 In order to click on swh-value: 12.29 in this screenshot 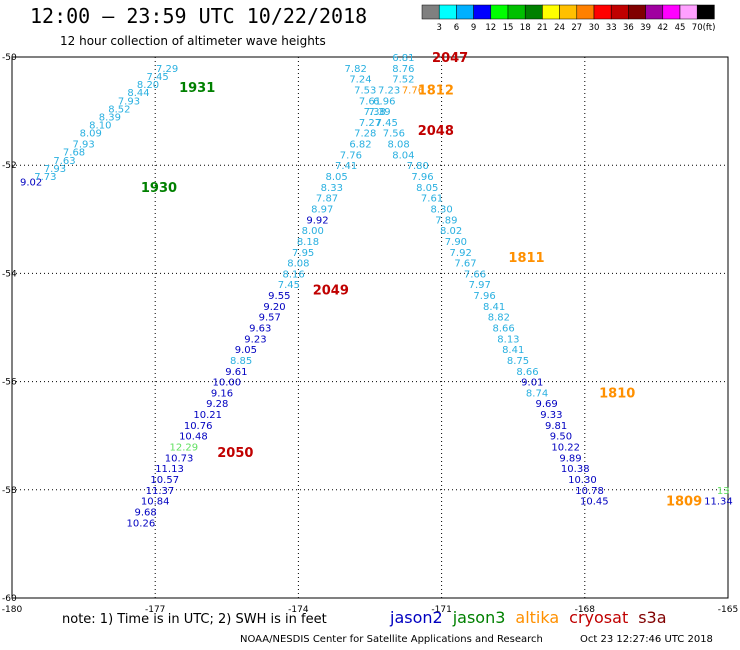, I will do `click(184, 448)`.